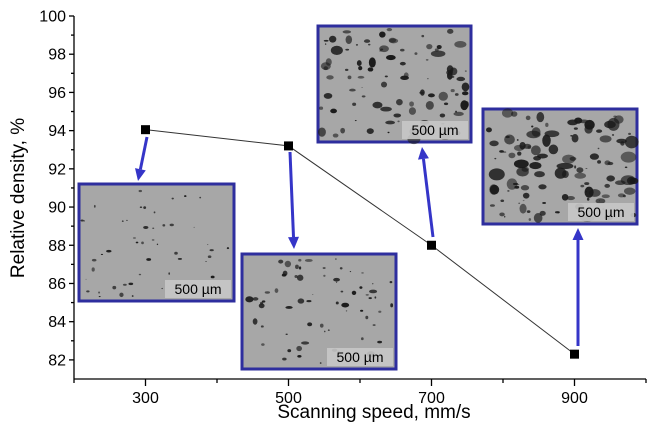 Image resolution: width=648 pixels, height=431 pixels. What do you see at coordinates (57, 208) in the screenshot?
I see `y-tick-label: 90` at bounding box center [57, 208].